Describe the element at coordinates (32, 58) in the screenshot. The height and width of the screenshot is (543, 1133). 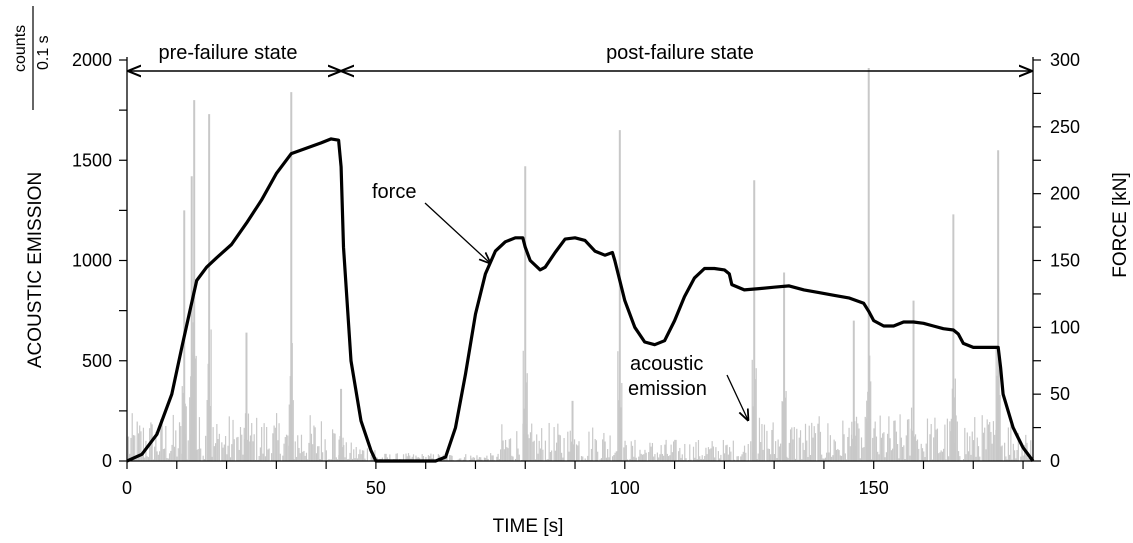
I see `left-unit-fraction: counts 0.1 s` at that location.